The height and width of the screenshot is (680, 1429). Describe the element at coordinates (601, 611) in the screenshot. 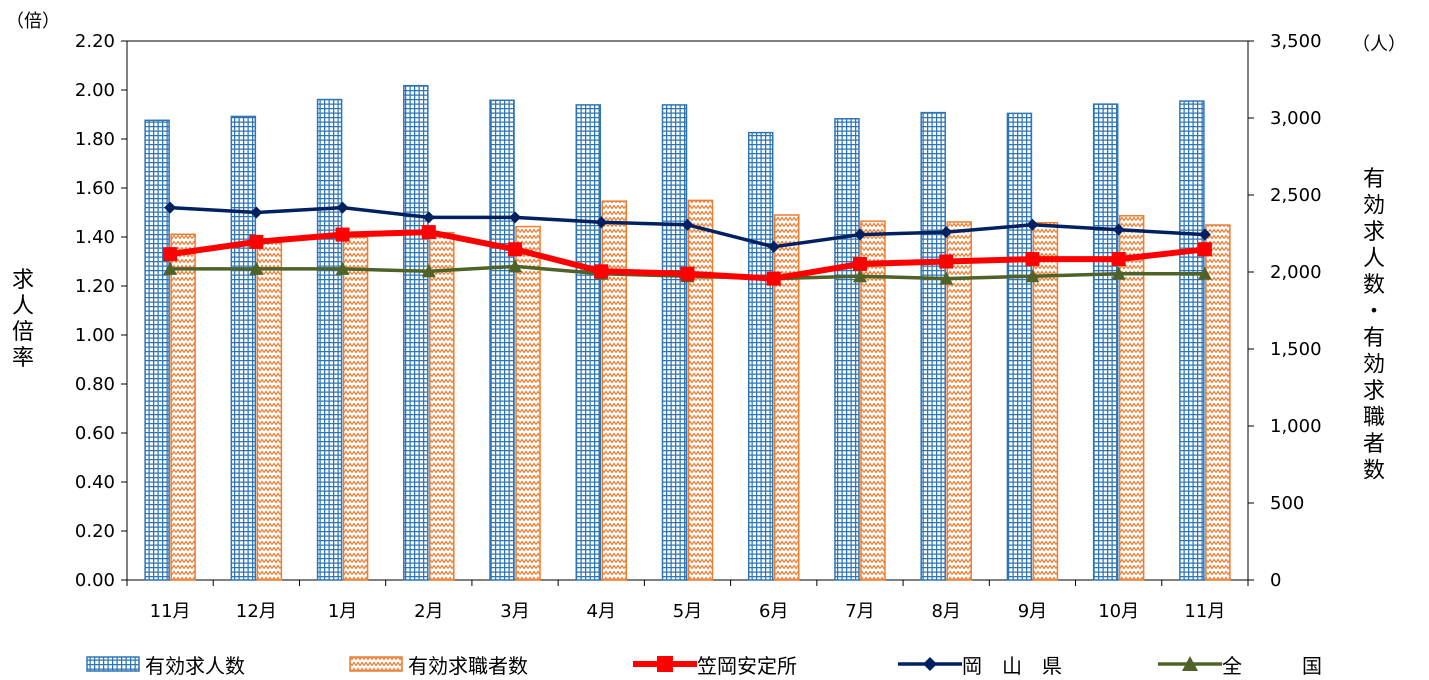

I see `x-tick-label-5: 4月` at that location.